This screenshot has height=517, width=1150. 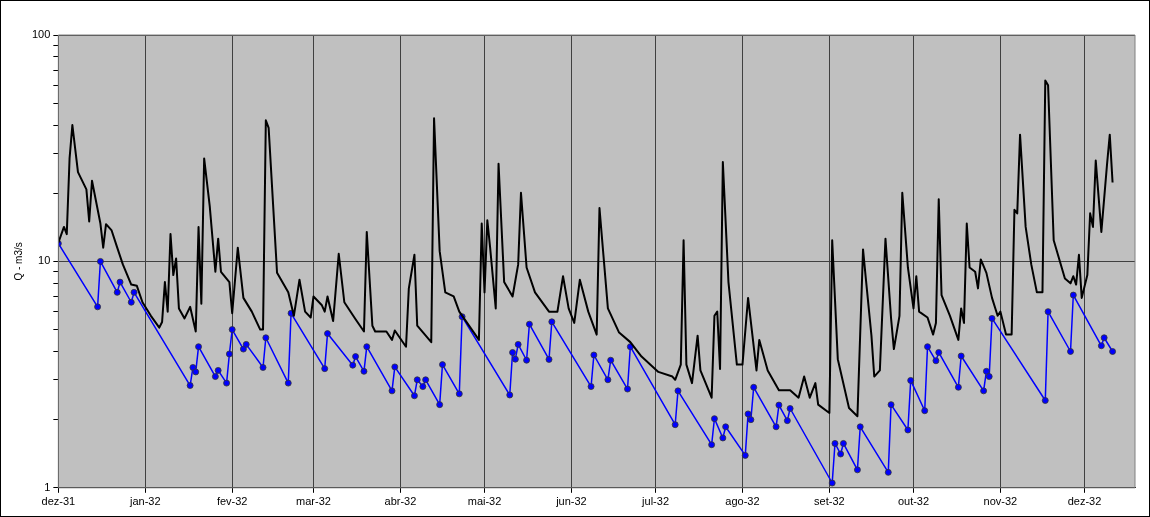 I want to click on y-axis-title: Q - m3/s, so click(x=18, y=261).